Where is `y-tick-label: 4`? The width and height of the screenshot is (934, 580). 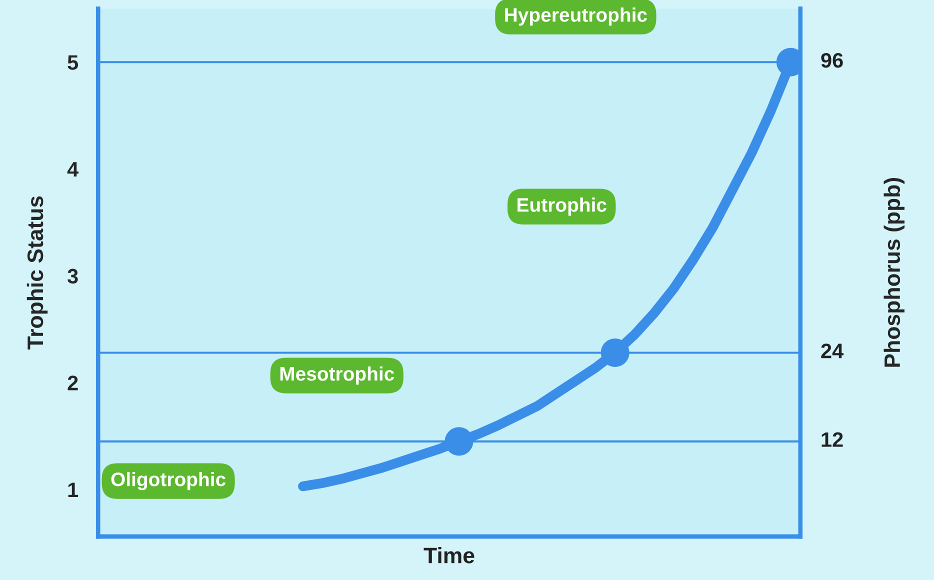
y-tick-label: 4 is located at coordinates (73, 169).